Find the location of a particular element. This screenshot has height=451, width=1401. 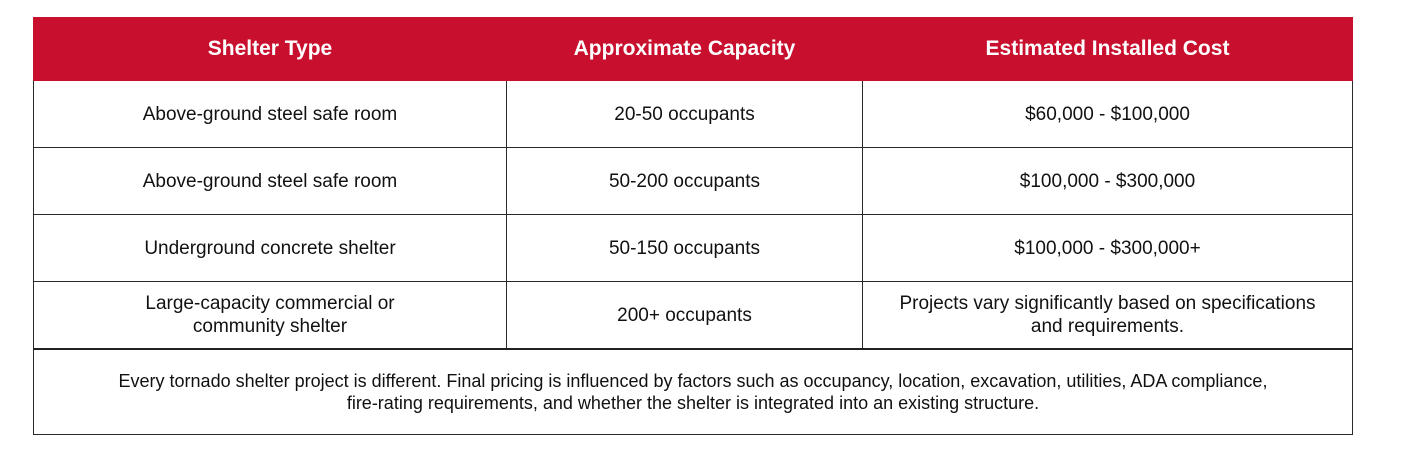

header-approximate-capacity: Approximate Capacity is located at coordinates (684, 49).